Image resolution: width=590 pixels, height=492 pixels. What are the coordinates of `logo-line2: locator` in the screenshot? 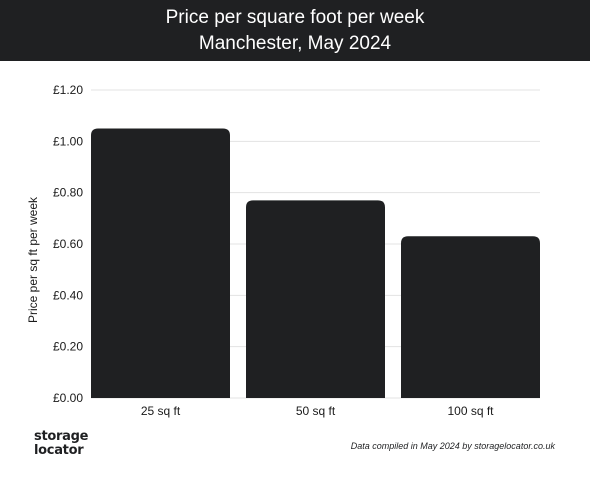 It's located at (59, 450).